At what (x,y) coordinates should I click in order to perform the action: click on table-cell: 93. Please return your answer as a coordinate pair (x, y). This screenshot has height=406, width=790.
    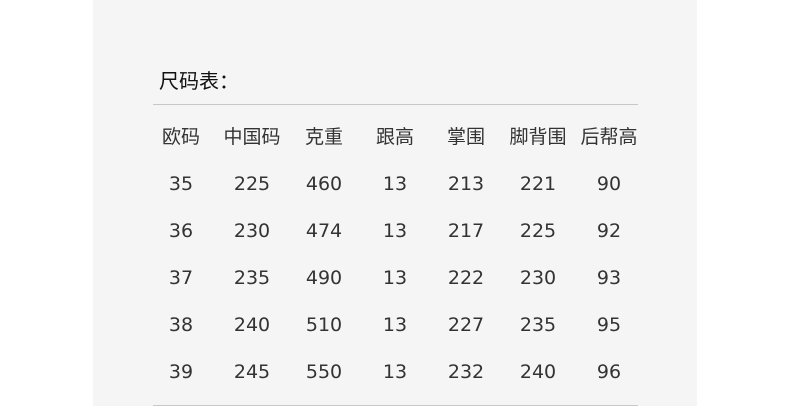
    Looking at the image, I should click on (609, 278).